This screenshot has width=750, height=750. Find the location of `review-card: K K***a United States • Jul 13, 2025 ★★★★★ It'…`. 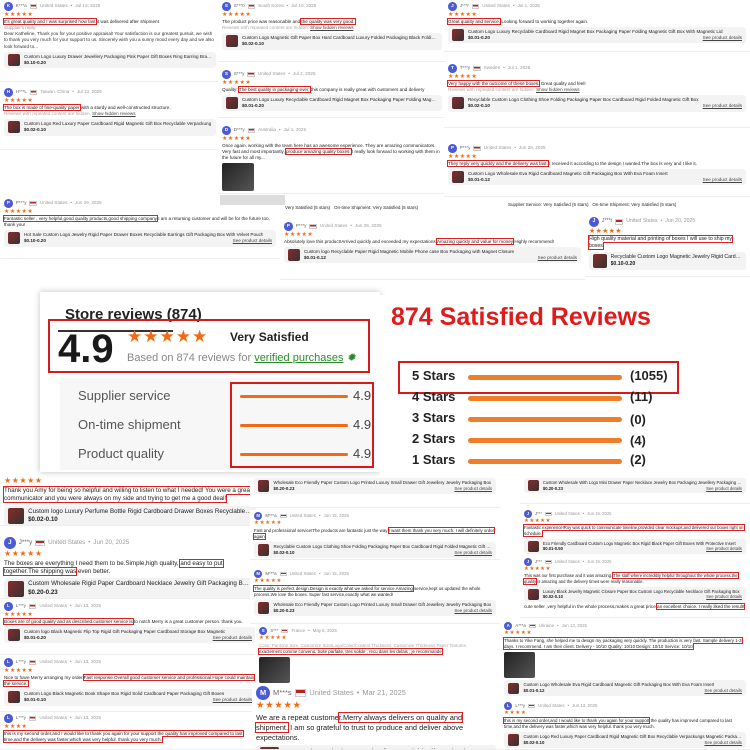

review-card: K K***a United States • Jul 13, 2025 ★★★★★ It'… is located at coordinates (110, 41).